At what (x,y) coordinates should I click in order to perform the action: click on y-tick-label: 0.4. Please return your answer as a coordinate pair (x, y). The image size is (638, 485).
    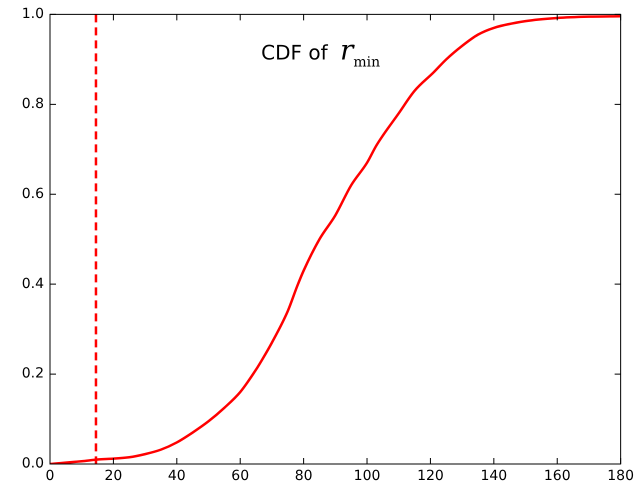
    Looking at the image, I should click on (33, 284).